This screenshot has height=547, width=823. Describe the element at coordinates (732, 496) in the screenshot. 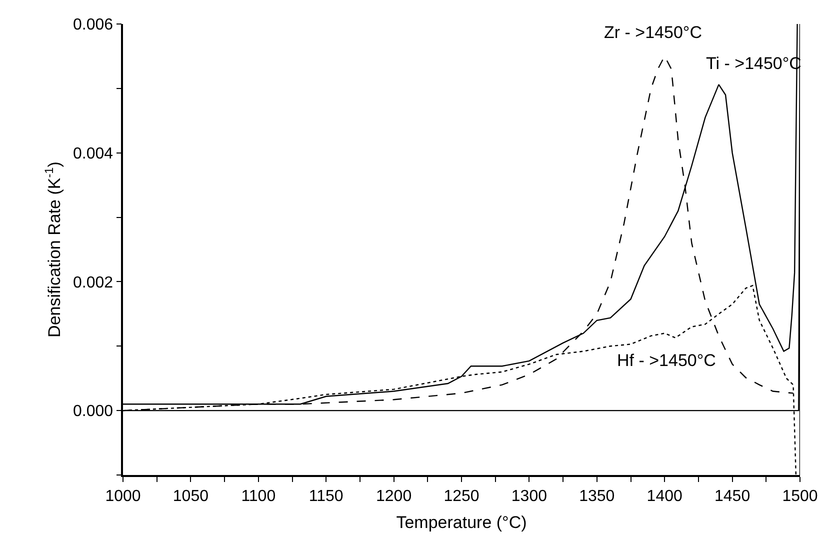

I see `x-tick-label: 1450` at that location.